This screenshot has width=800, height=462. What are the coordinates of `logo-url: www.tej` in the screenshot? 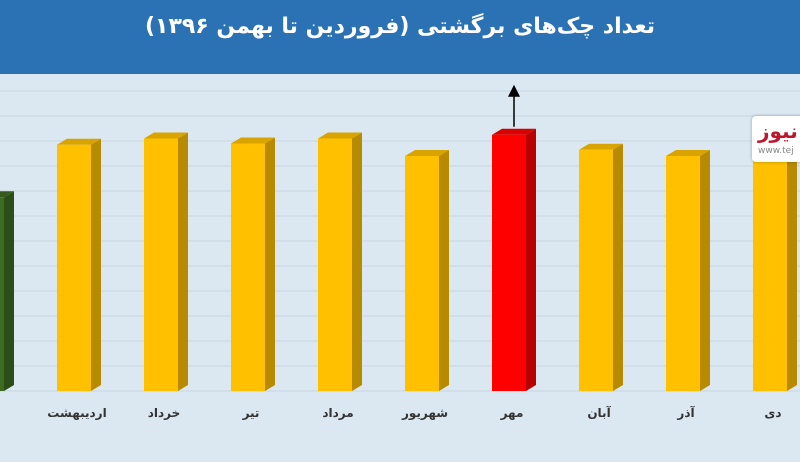 It's located at (776, 151).